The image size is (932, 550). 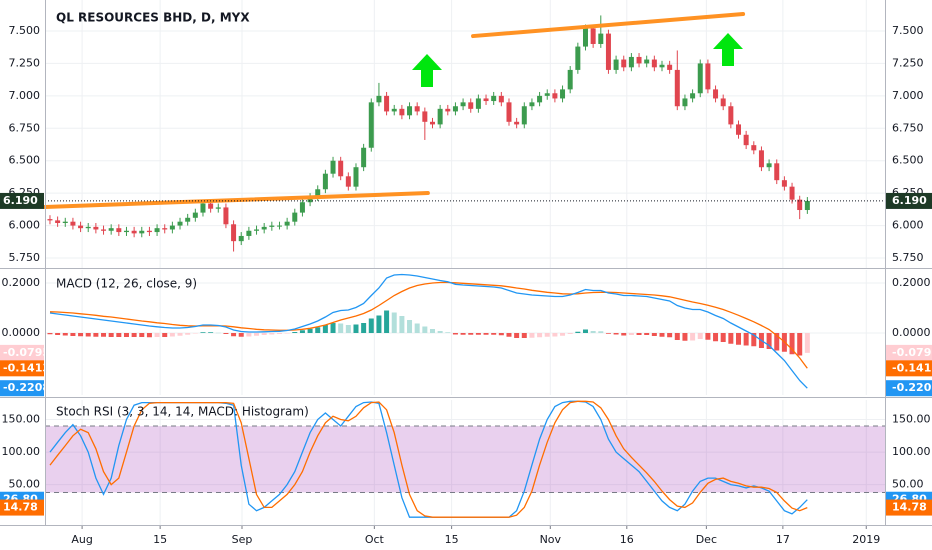 I want to click on last-value-label: -0.2208, so click(x=26, y=387).